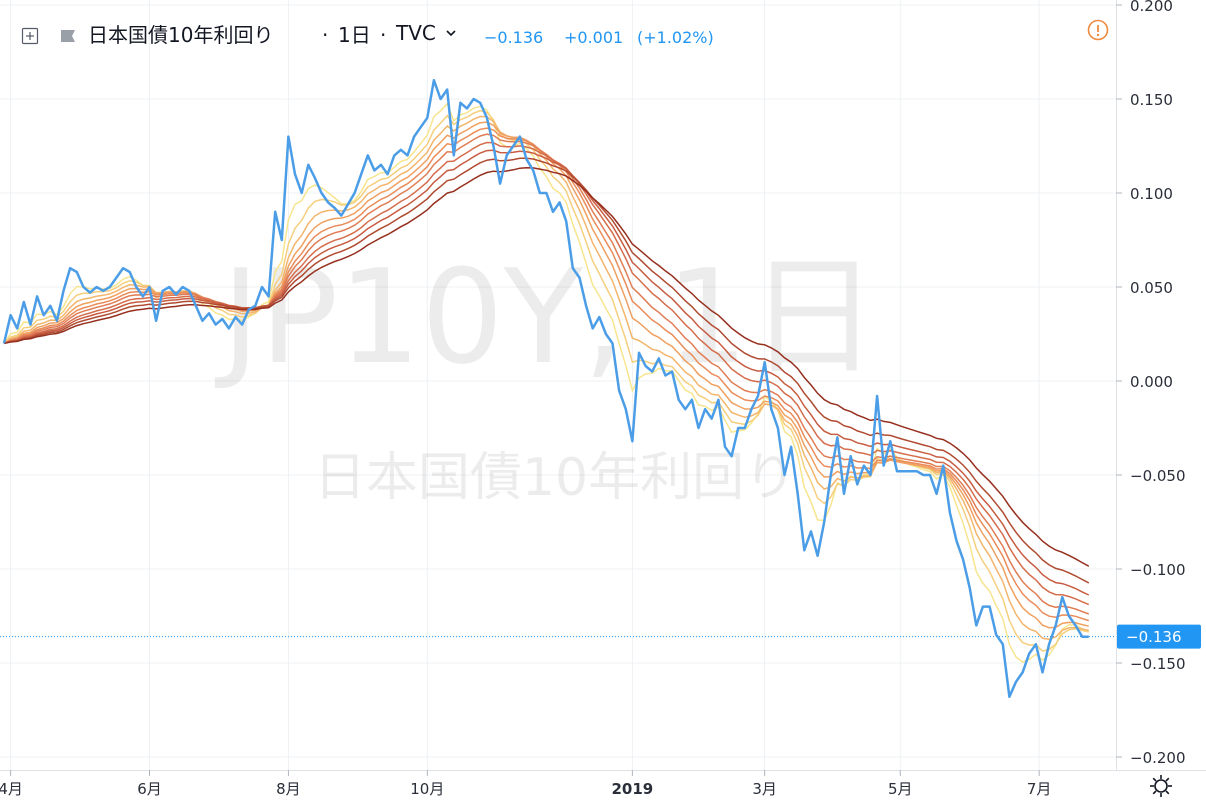 The width and height of the screenshot is (1206, 804). Describe the element at coordinates (513, 37) in the screenshot. I see `last-value: −0.136` at that location.